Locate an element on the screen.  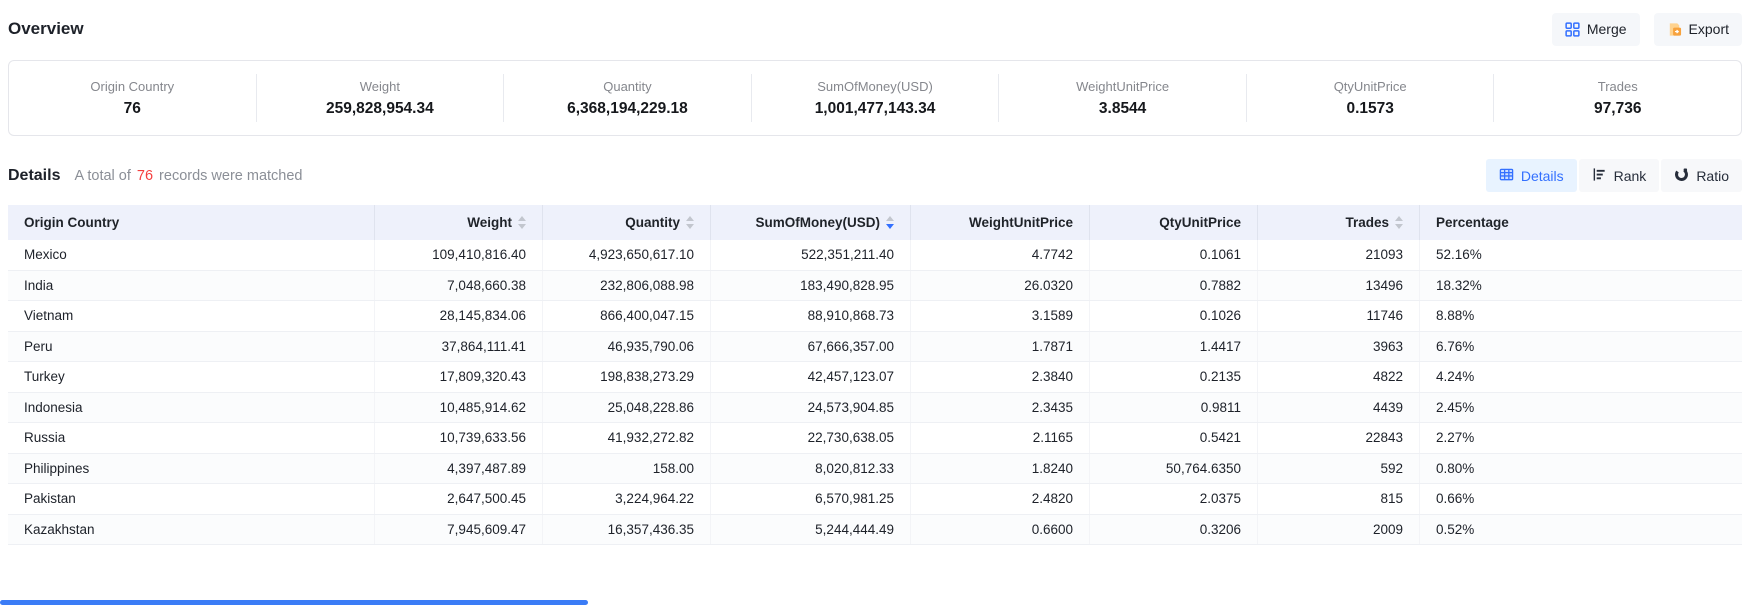
column-header-weightunitprice: WeightUnitPrice is located at coordinates (1000, 222).